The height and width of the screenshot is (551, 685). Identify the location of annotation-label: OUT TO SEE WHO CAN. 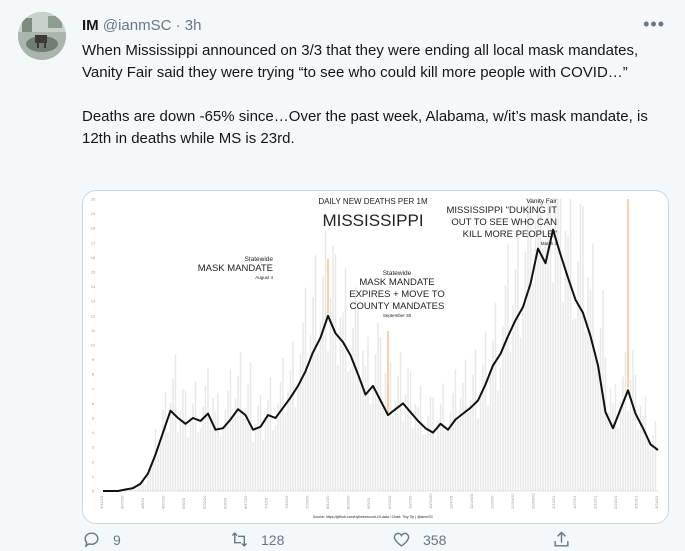
(504, 222).